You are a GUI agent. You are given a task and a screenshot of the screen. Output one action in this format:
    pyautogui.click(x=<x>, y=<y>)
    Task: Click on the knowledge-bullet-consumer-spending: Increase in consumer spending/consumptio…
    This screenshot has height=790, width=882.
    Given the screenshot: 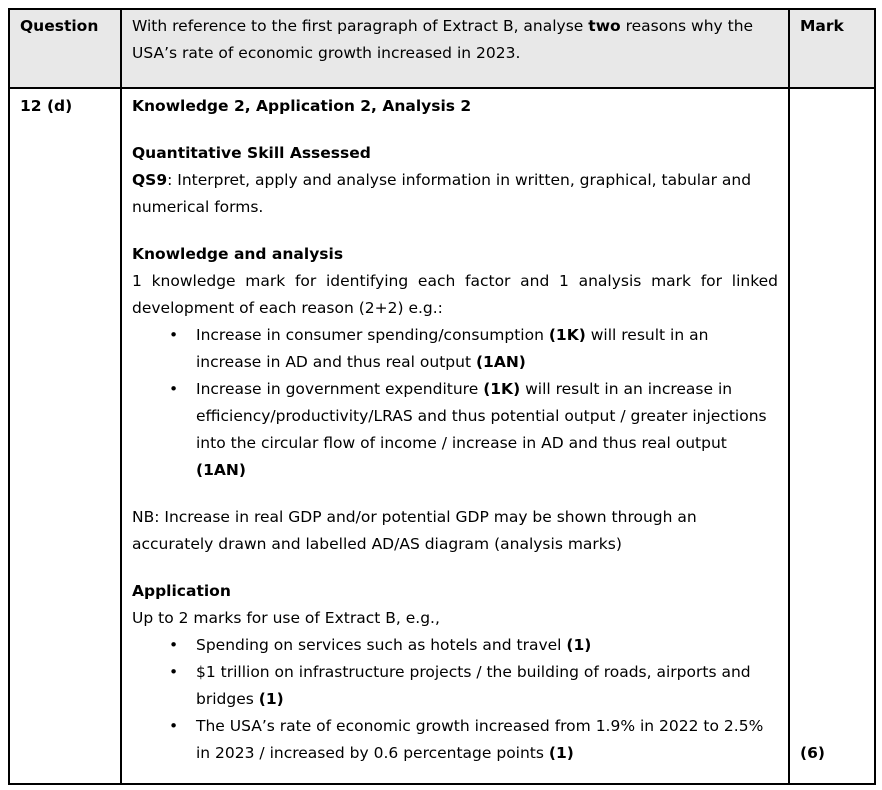 What is the action you would take?
    pyautogui.click(x=455, y=349)
    